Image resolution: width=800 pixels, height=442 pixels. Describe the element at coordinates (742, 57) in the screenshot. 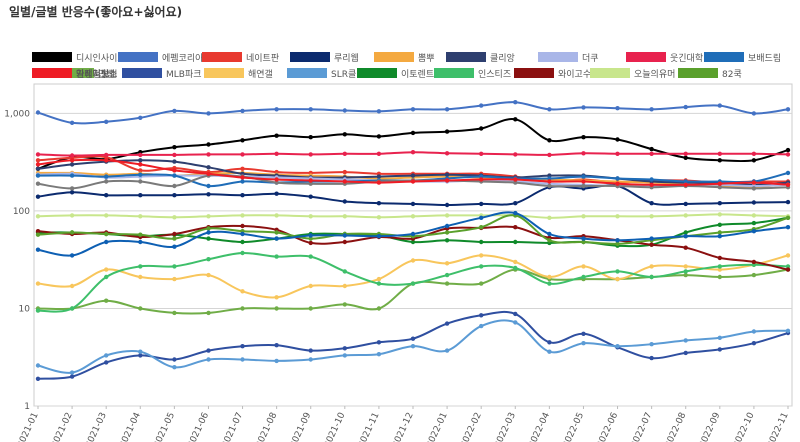

I see `legend-item: 보배드림` at that location.